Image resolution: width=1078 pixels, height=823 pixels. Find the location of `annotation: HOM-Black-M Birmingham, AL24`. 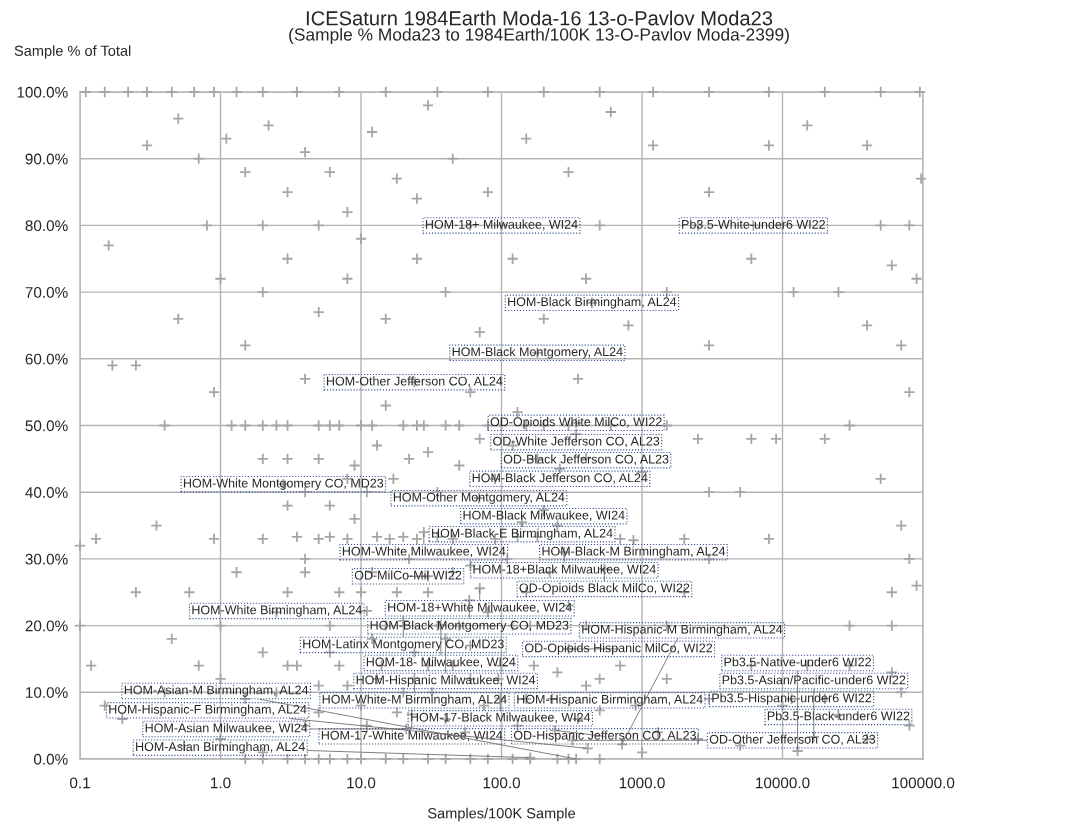

annotation: HOM-Black-M Birmingham, AL24 is located at coordinates (634, 552).